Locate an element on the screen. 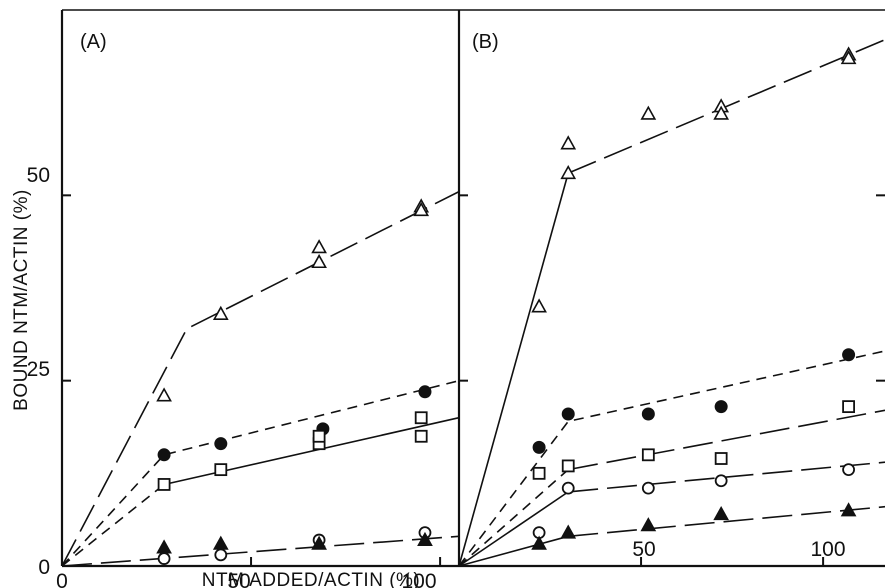 This screenshot has width=885, height=588. panel-b-label: (B) is located at coordinates (485, 42).